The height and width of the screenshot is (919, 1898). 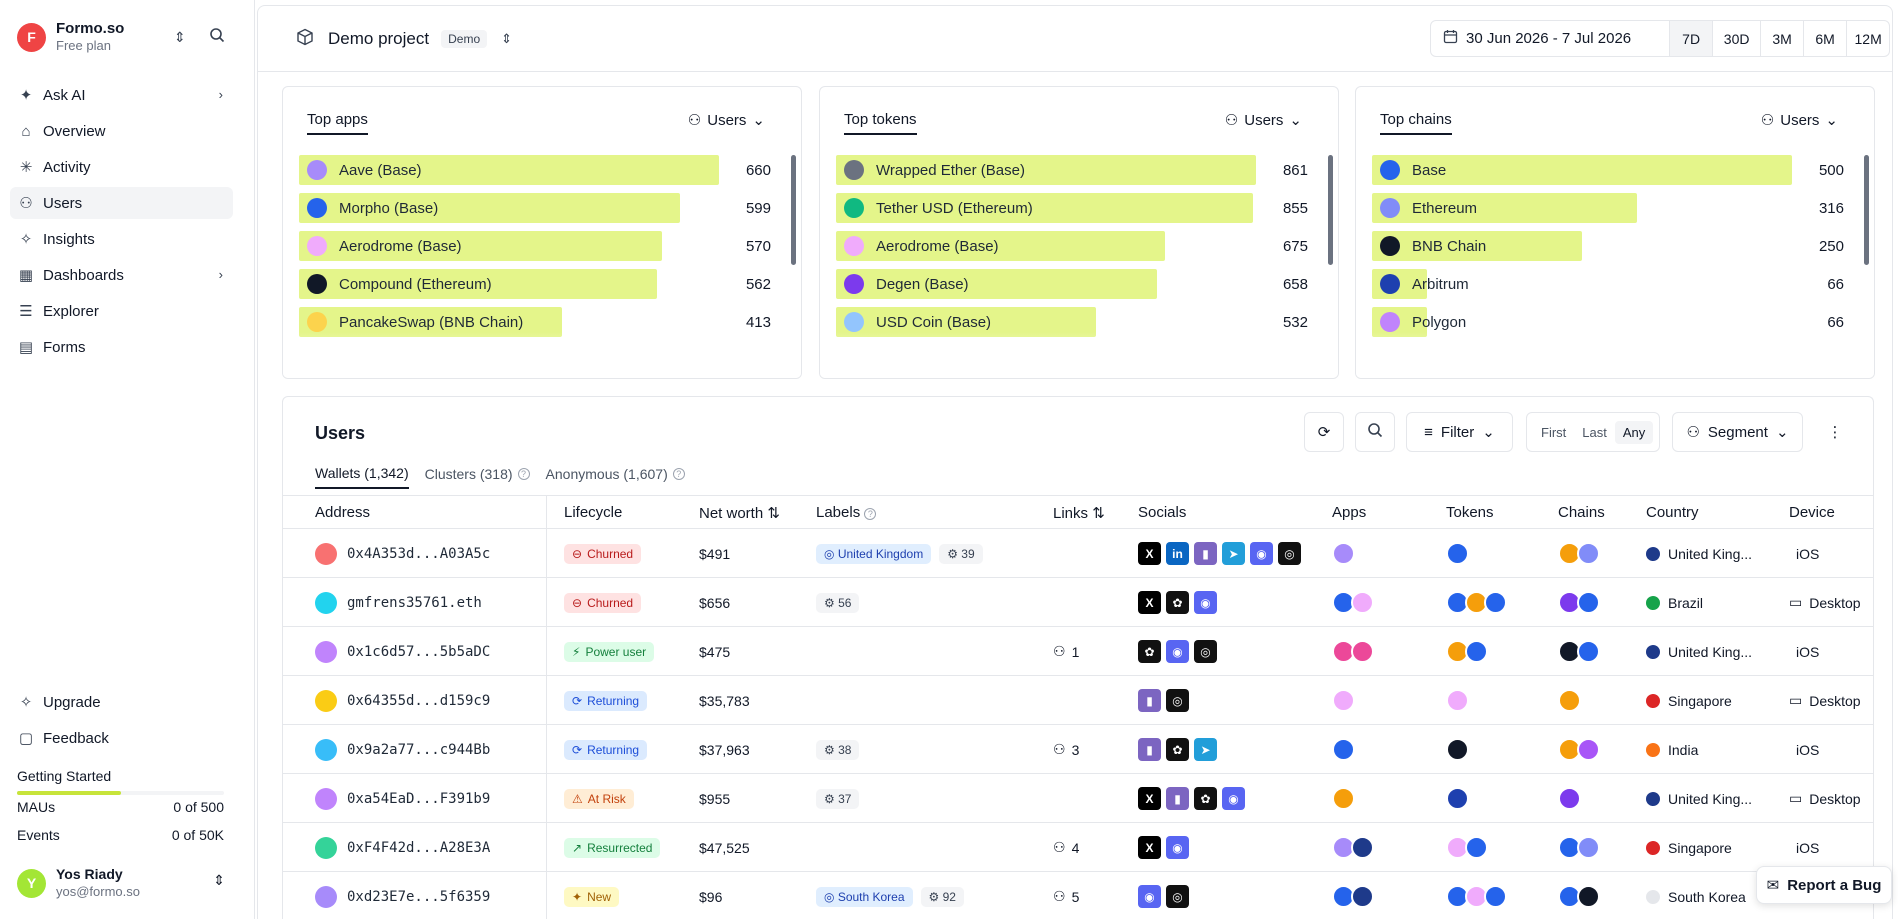 What do you see at coordinates (838, 798) in the screenshot?
I see `label-count: ⚙ 37` at bounding box center [838, 798].